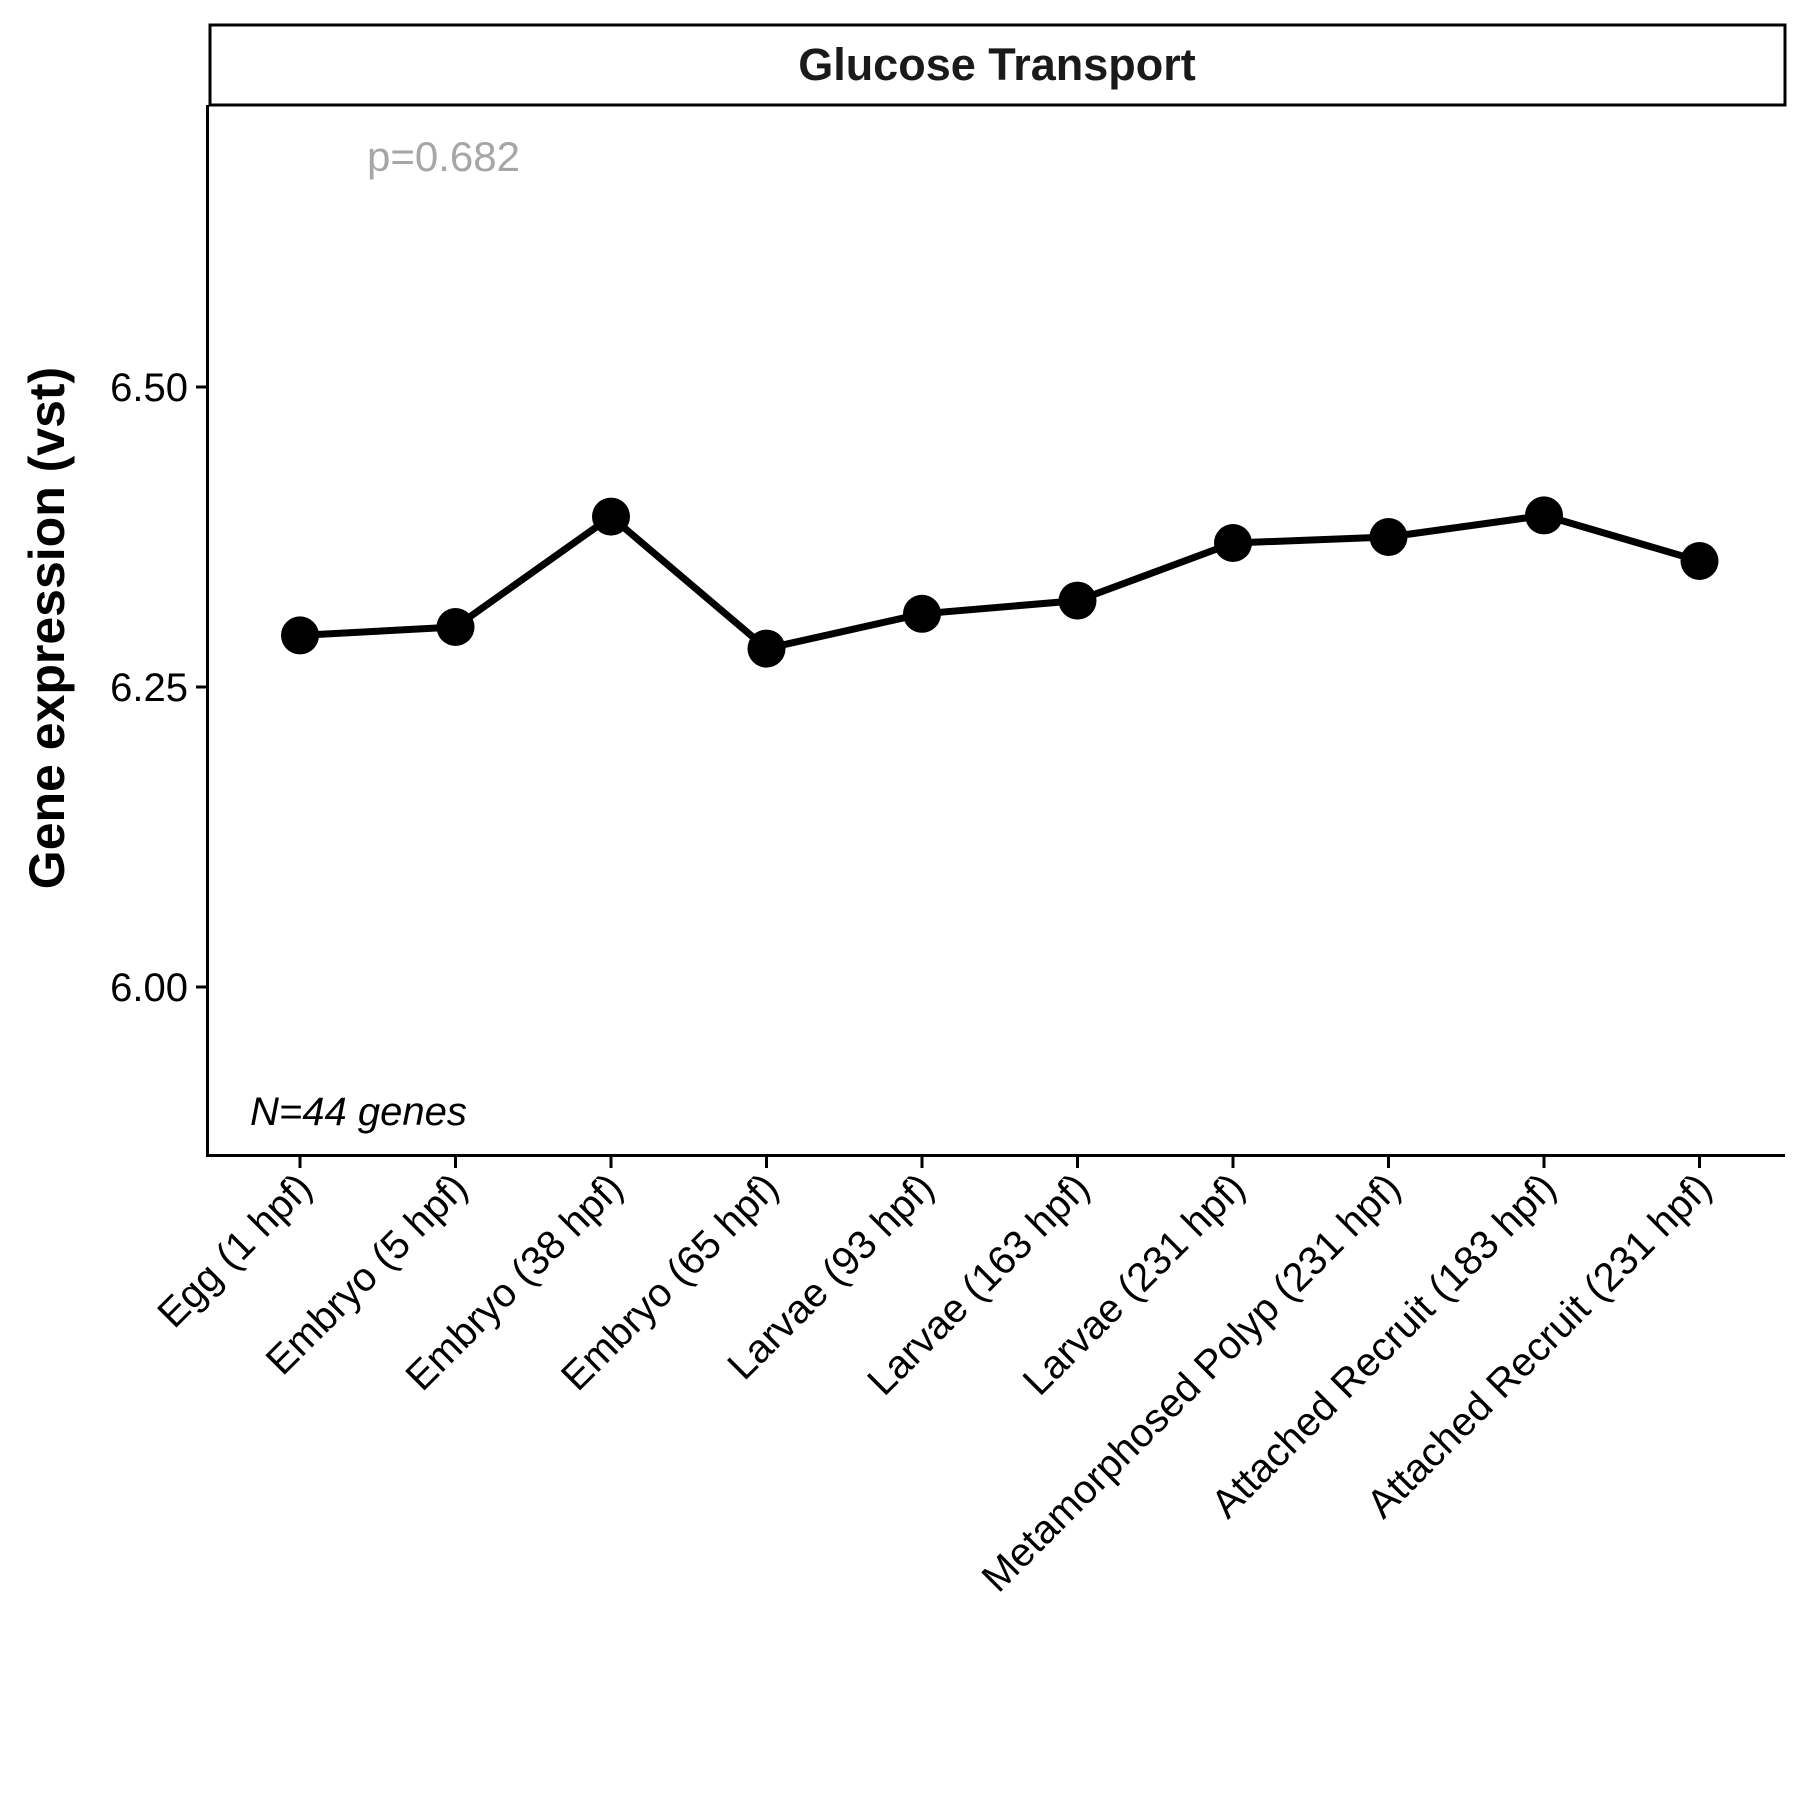 The height and width of the screenshot is (1805, 1800). What do you see at coordinates (234, 1250) in the screenshot?
I see `x-tick-label: Egg (1 hpf)` at bounding box center [234, 1250].